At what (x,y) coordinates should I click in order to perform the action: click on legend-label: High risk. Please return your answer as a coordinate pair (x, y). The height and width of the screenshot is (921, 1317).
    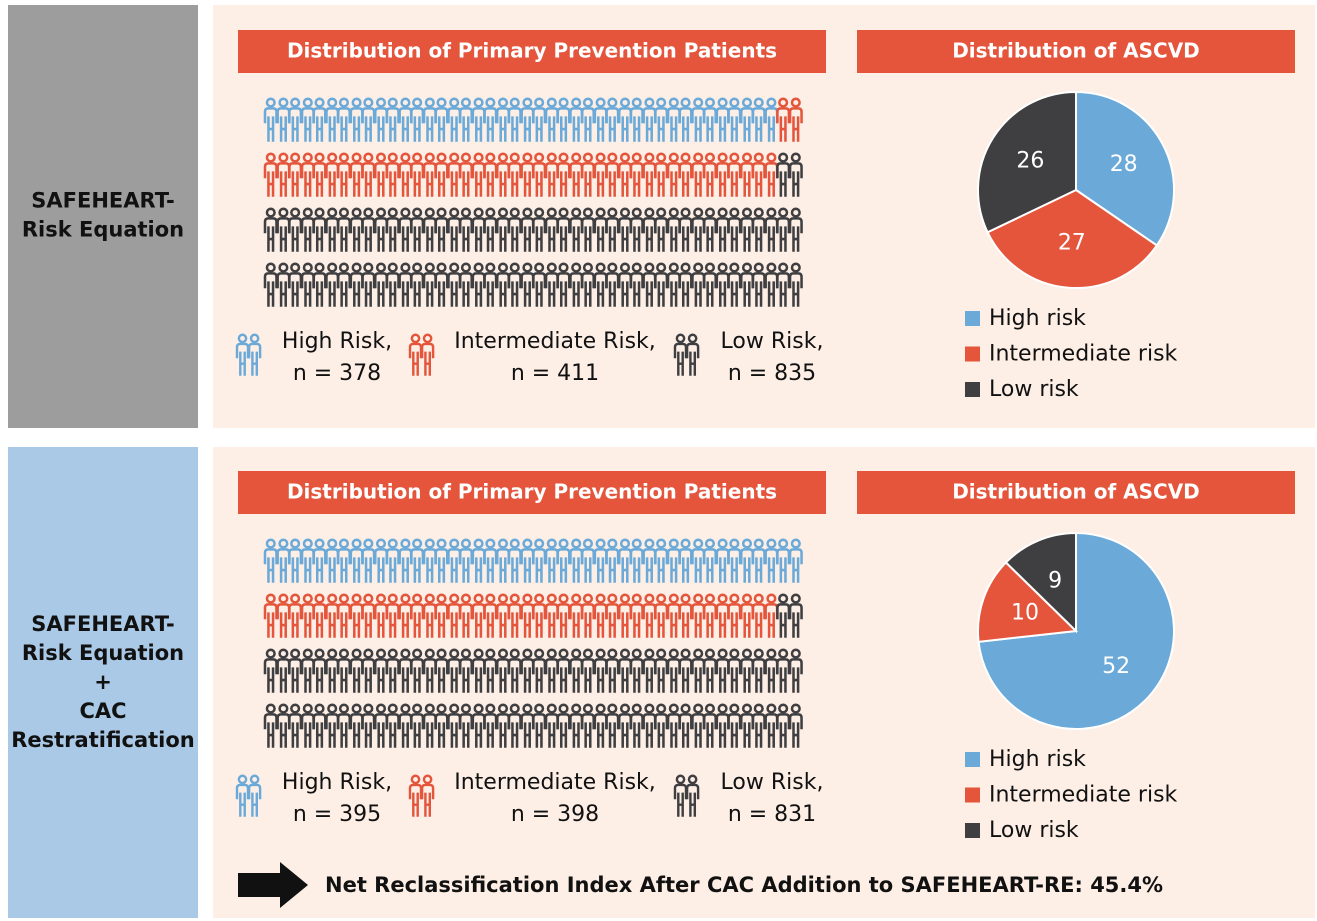
    Looking at the image, I should click on (1037, 318).